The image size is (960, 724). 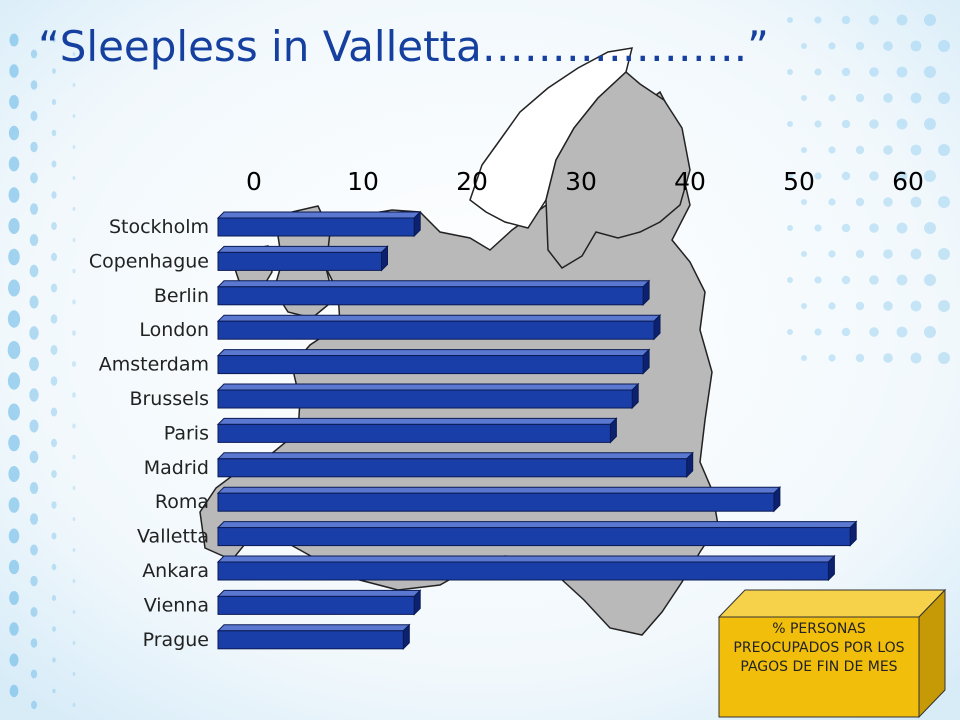 I want to click on decorative-dots-left, so click(x=42, y=371).